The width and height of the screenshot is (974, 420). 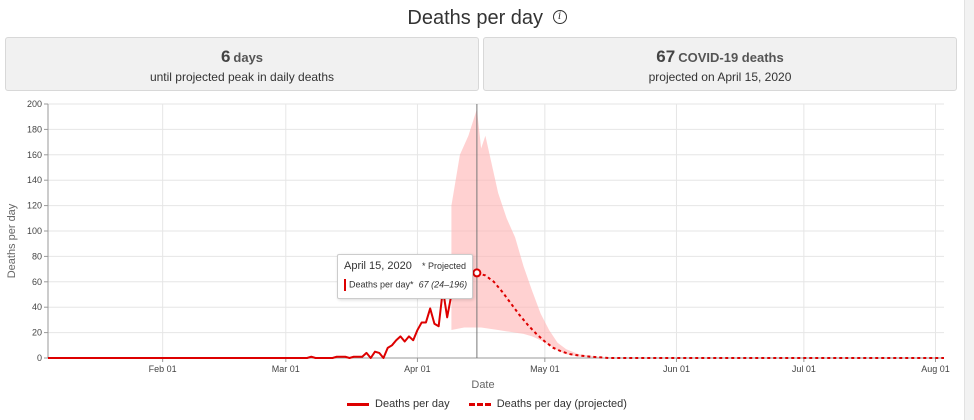 What do you see at coordinates (697, 315) in the screenshot?
I see `series-line-projected` at bounding box center [697, 315].